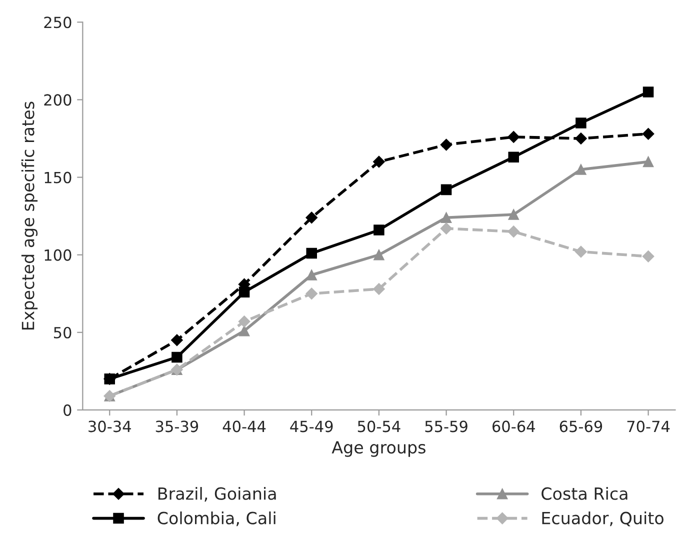 This screenshot has height=554, width=689. Describe the element at coordinates (379, 449) in the screenshot. I see `x-axis-title: Age groups` at that location.